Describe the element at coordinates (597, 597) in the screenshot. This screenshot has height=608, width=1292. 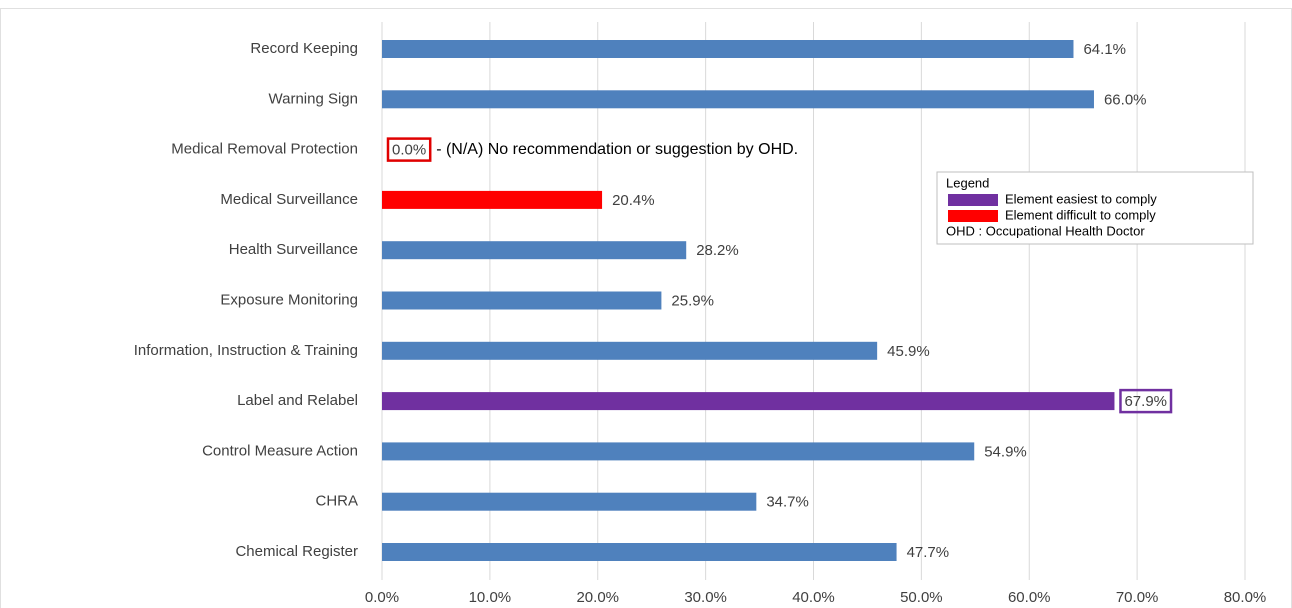
I see `x-tick-label: 20.0%` at that location.